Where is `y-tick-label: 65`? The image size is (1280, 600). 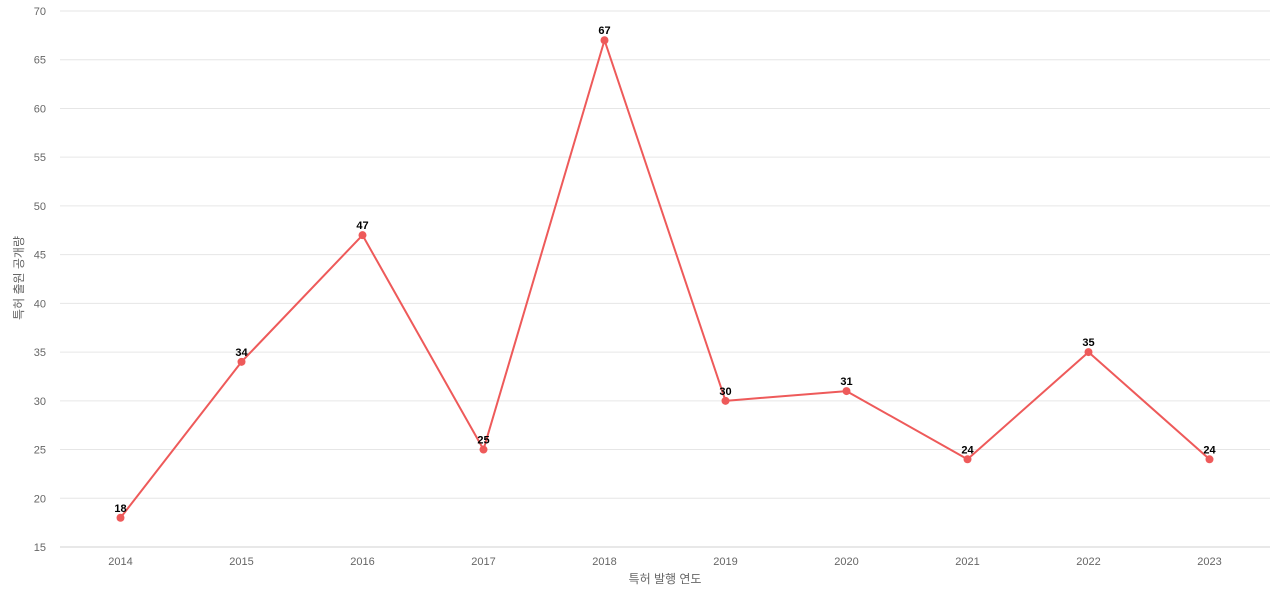
y-tick-label: 65 is located at coordinates (40, 61).